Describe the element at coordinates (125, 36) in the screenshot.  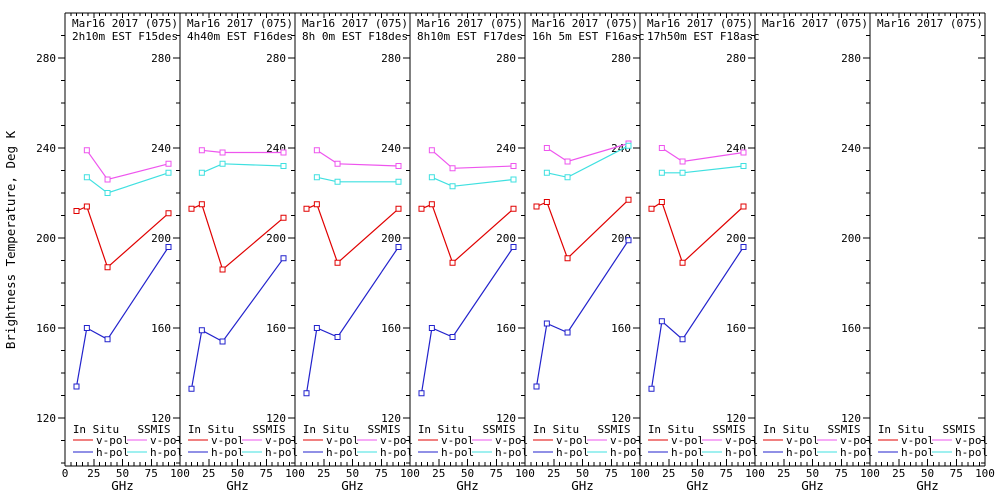
I see `panel-title-time-sat: 2h10m EST F15des` at that location.